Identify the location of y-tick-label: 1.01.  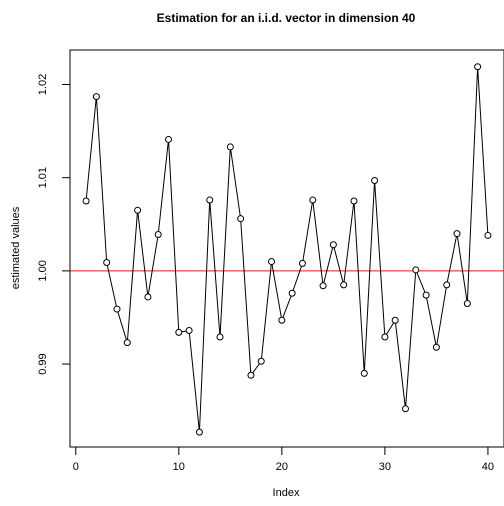
(43, 177).